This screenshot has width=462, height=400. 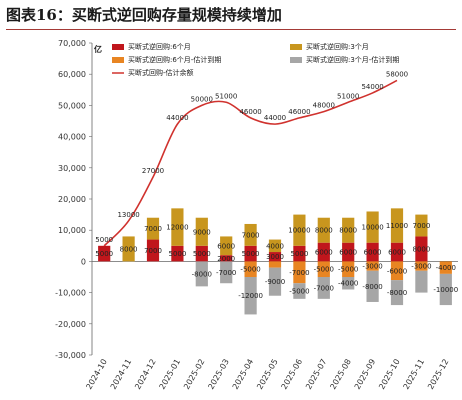 I want to click on line-data-label: 58000, so click(x=397, y=74).